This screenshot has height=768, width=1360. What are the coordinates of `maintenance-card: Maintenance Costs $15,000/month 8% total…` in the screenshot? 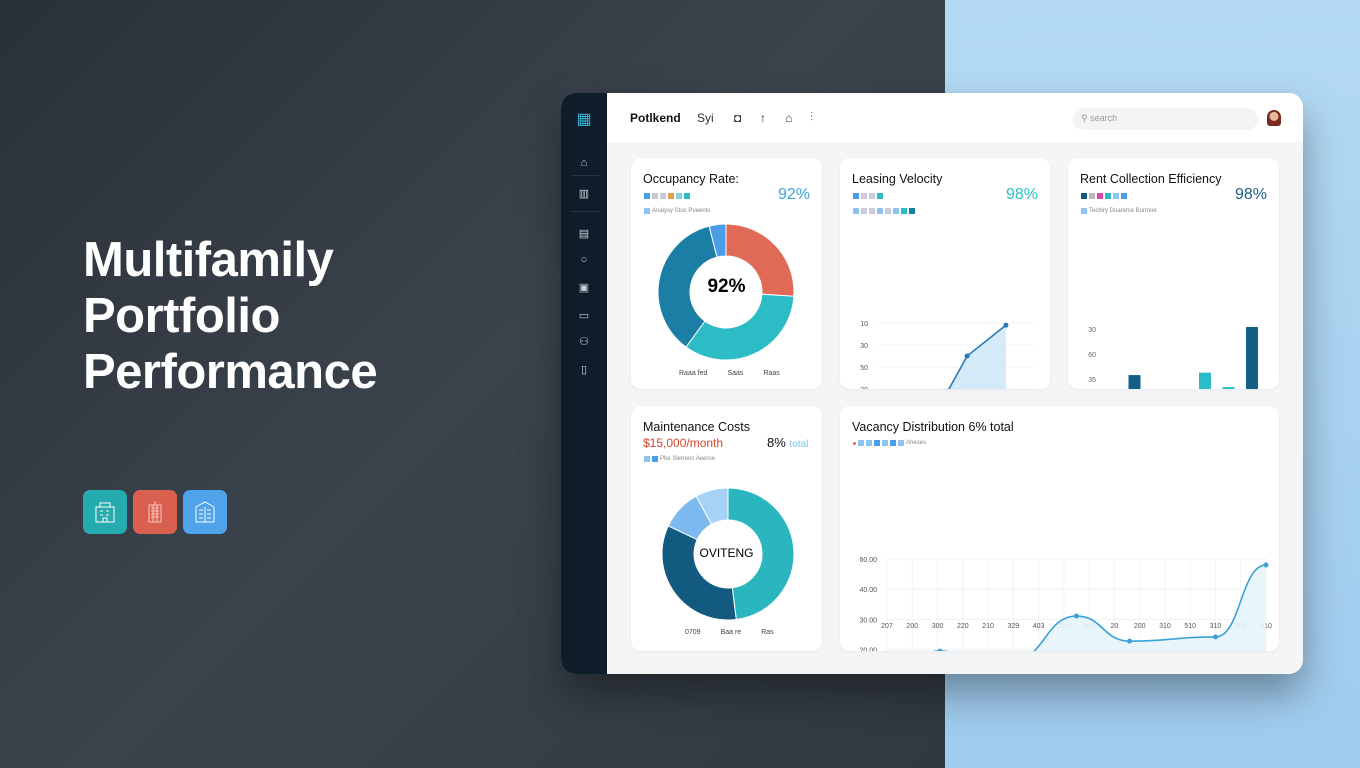 It's located at (726, 528).